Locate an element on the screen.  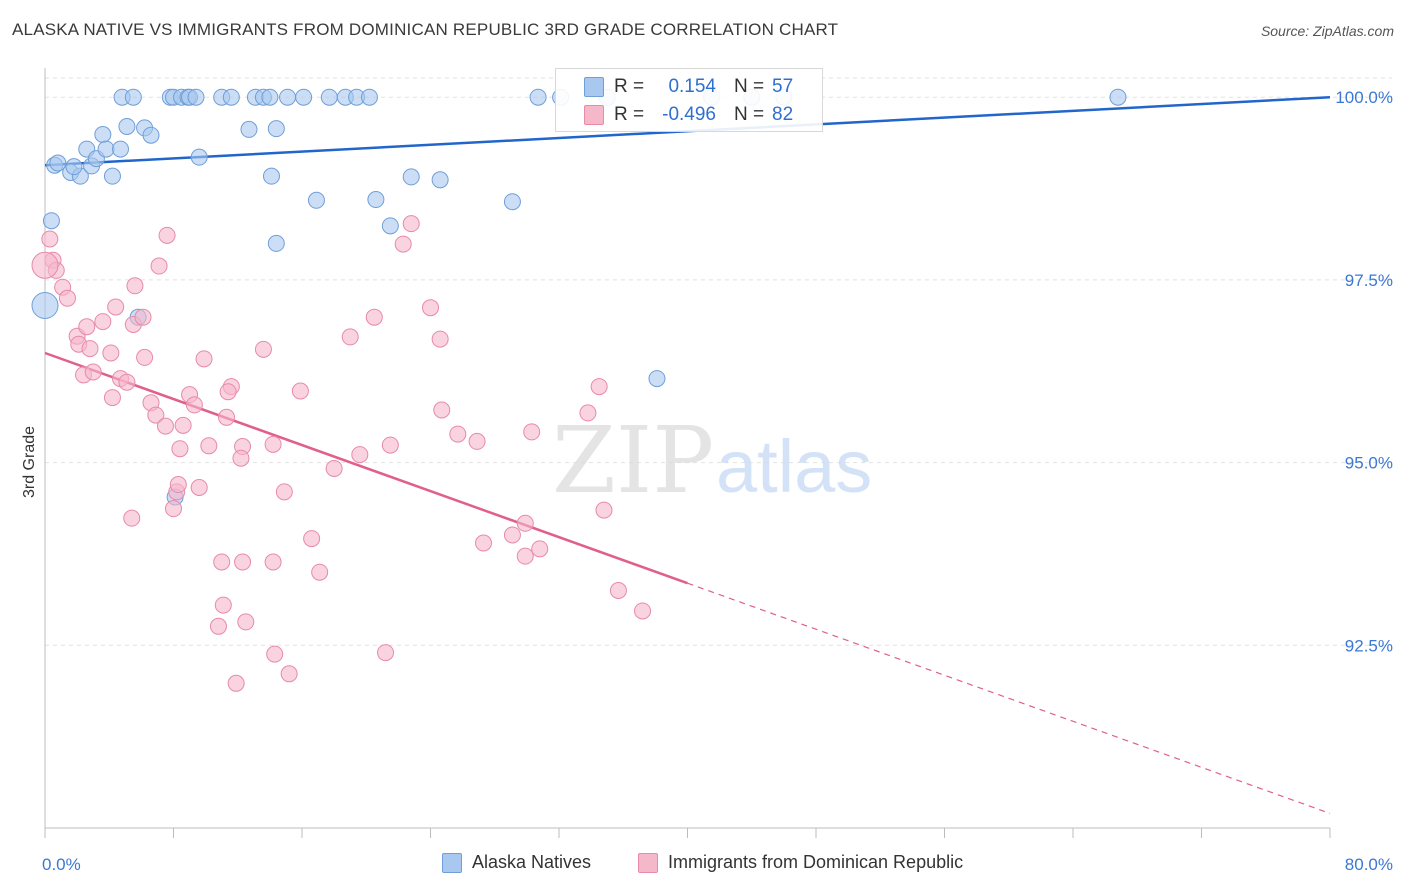
x-tick-label: 0.0% is located at coordinates (61, 864).